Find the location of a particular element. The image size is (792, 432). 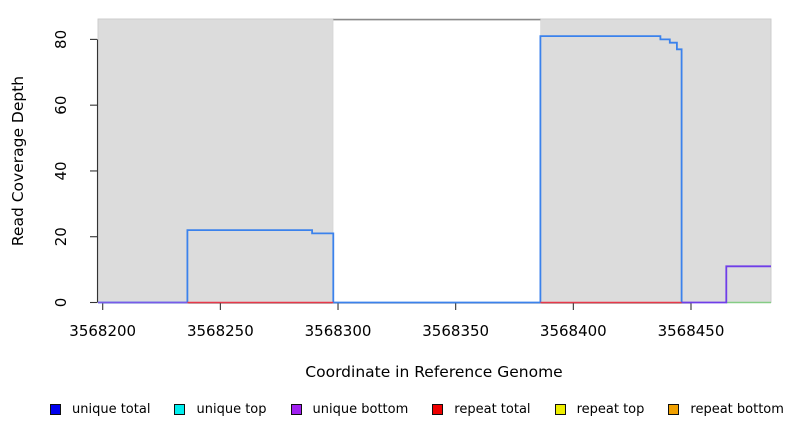

legend-label: unique total is located at coordinates (111, 409).